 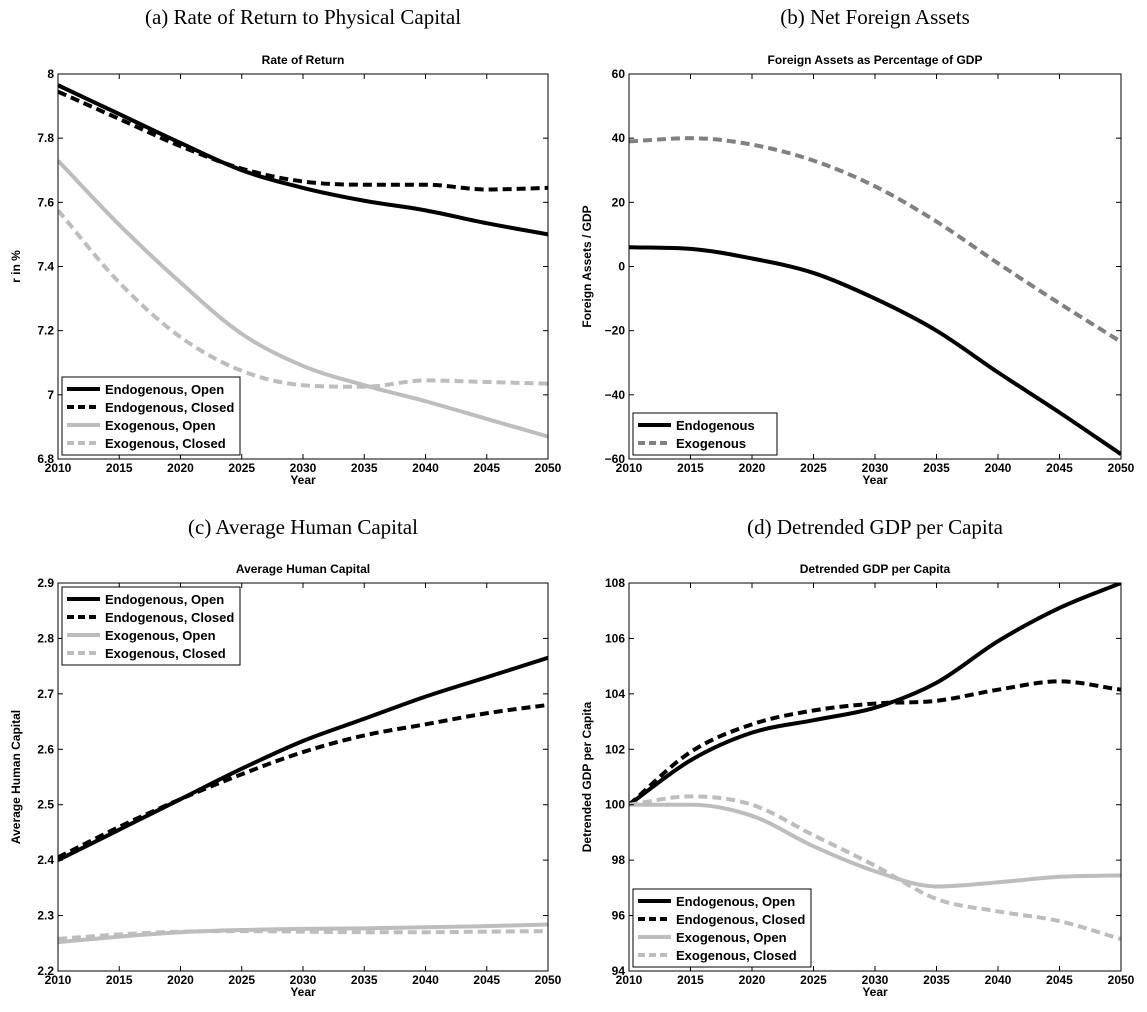 What do you see at coordinates (45, 971) in the screenshot?
I see `y-tick-label: 2.2` at bounding box center [45, 971].